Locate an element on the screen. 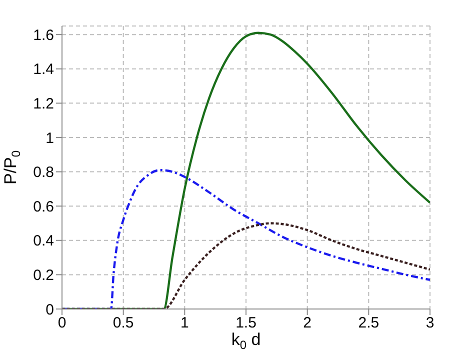  x-tick-label: 2 is located at coordinates (307, 323).